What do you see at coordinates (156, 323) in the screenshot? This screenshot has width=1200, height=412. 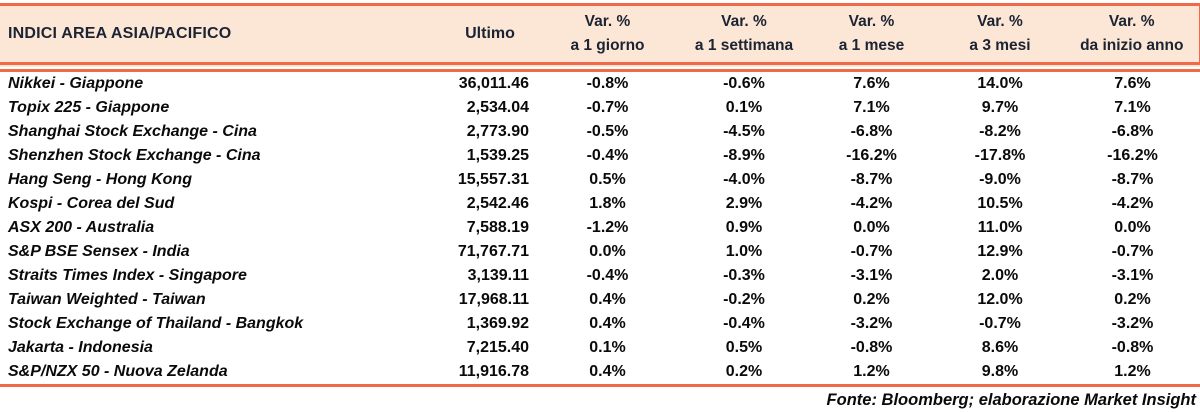 I see `index-name: Stock Exchange of Thailand - Bangkok` at bounding box center [156, 323].